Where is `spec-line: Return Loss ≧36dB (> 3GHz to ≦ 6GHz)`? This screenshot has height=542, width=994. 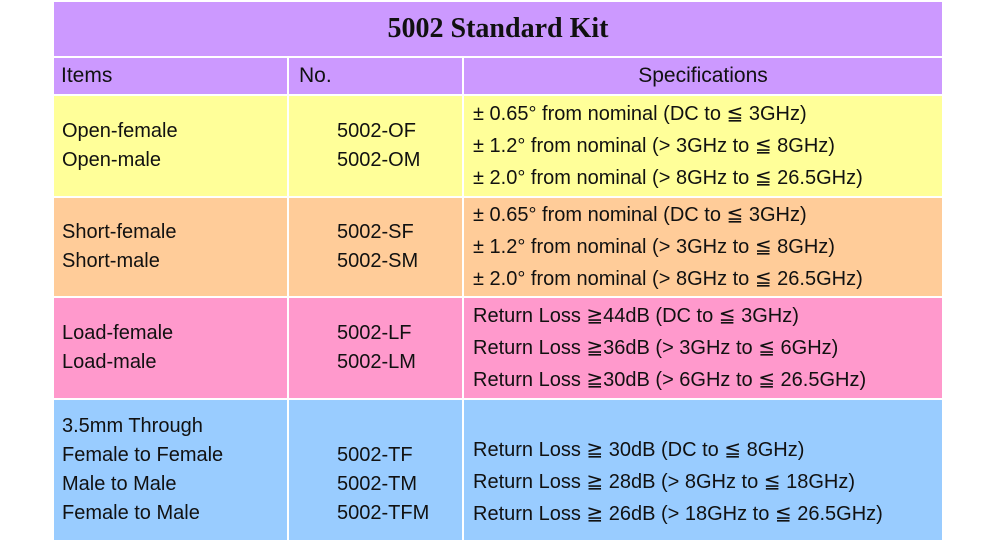 spec-line: Return Loss ≧36dB (> 3GHz to ≦ 6GHz) is located at coordinates (656, 348).